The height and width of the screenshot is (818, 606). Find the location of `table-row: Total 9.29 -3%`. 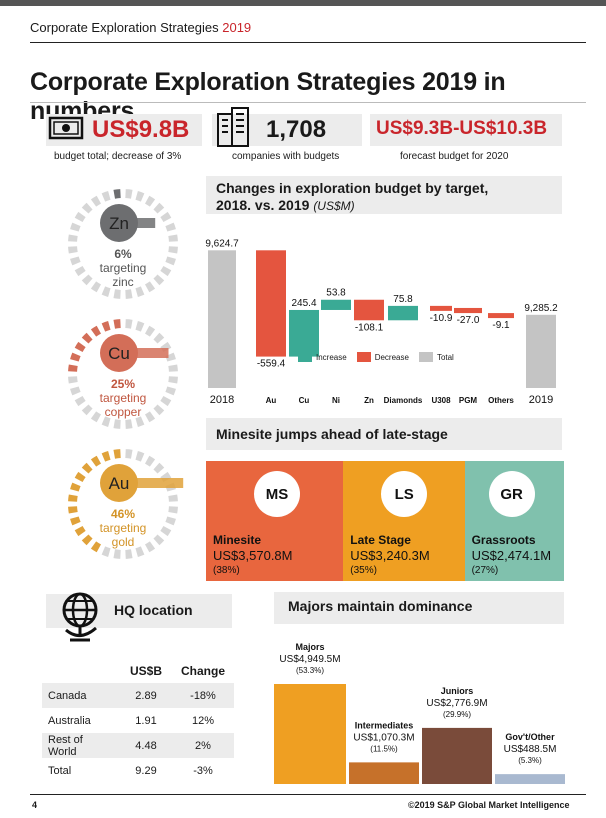

table-row: Total 9.29 -3% is located at coordinates (138, 770).